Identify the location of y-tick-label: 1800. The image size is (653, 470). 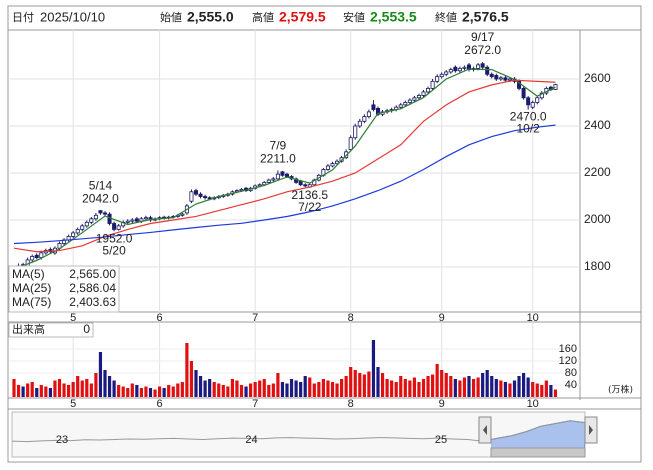
(597, 266).